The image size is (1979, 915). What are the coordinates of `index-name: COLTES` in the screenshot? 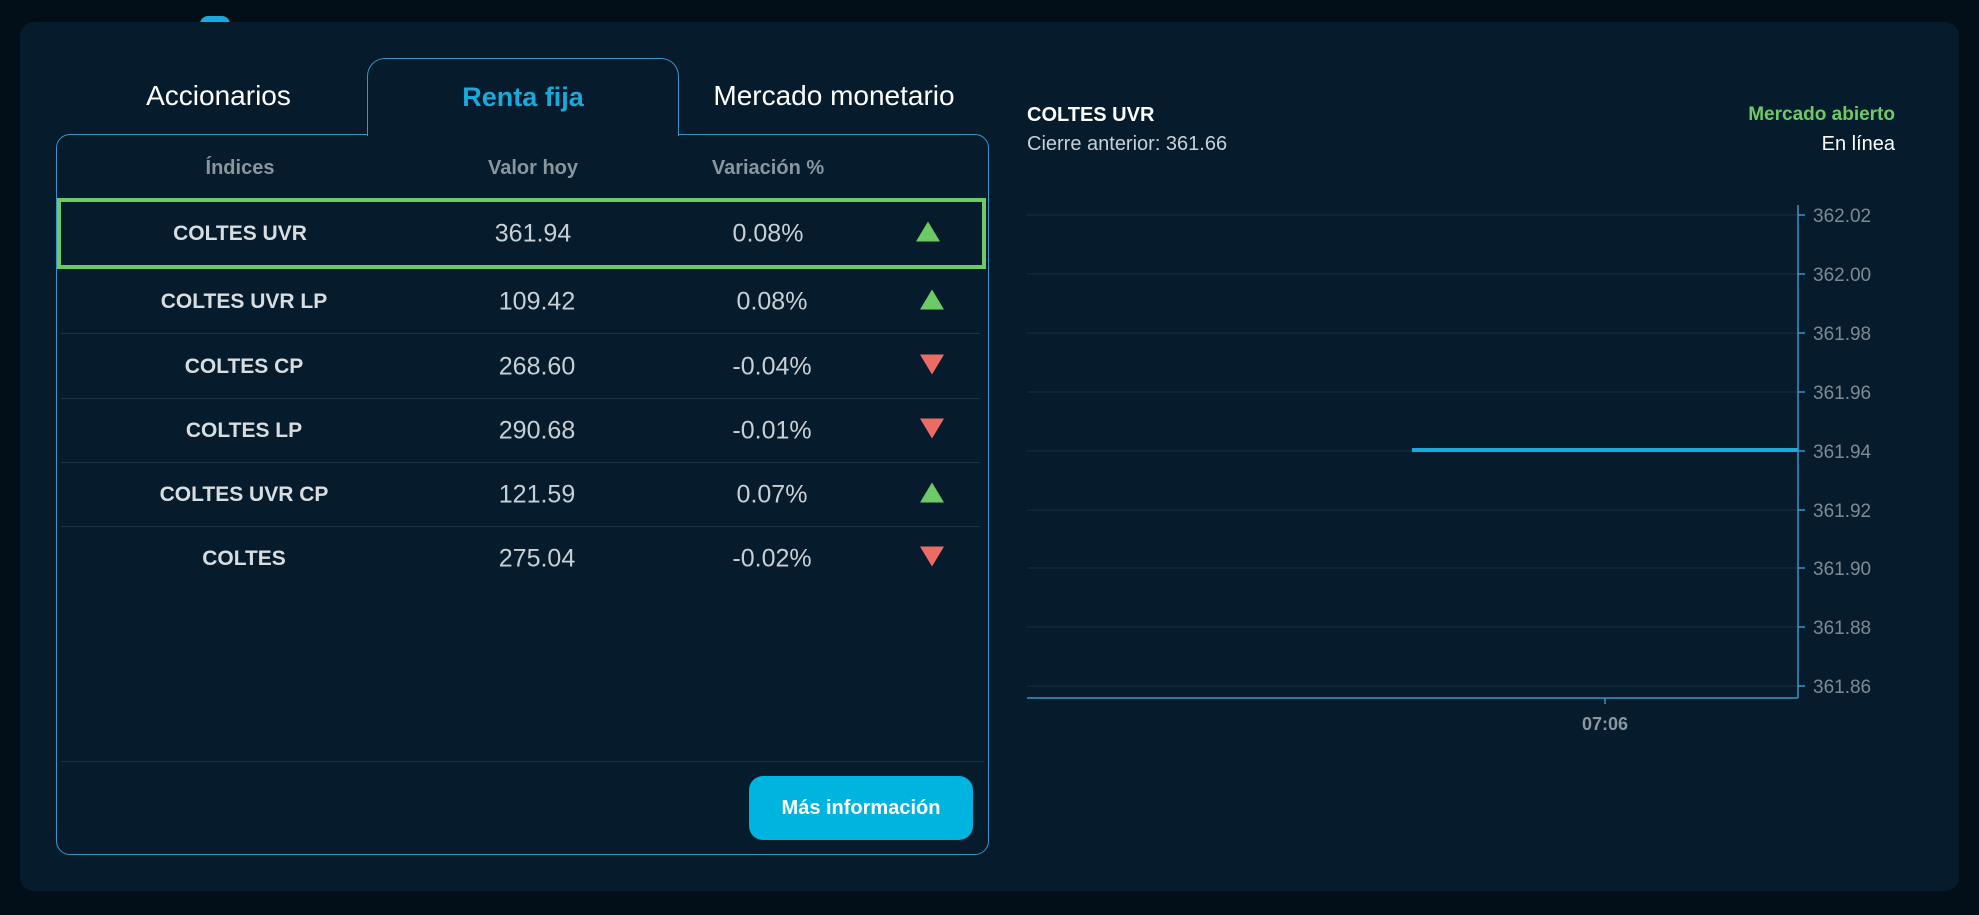 It's located at (244, 558).